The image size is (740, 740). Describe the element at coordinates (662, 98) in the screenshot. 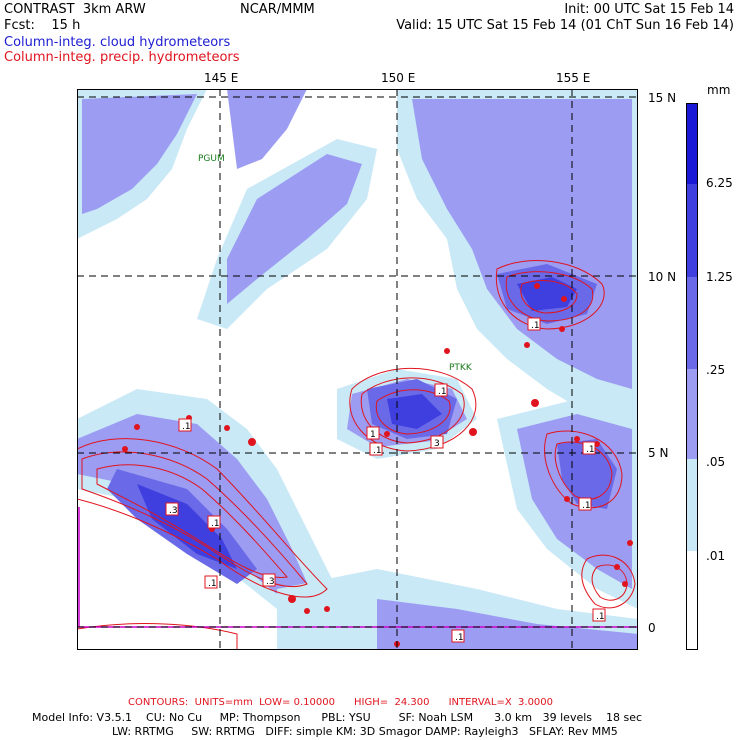

I see `lat-label-15: 15 N` at that location.